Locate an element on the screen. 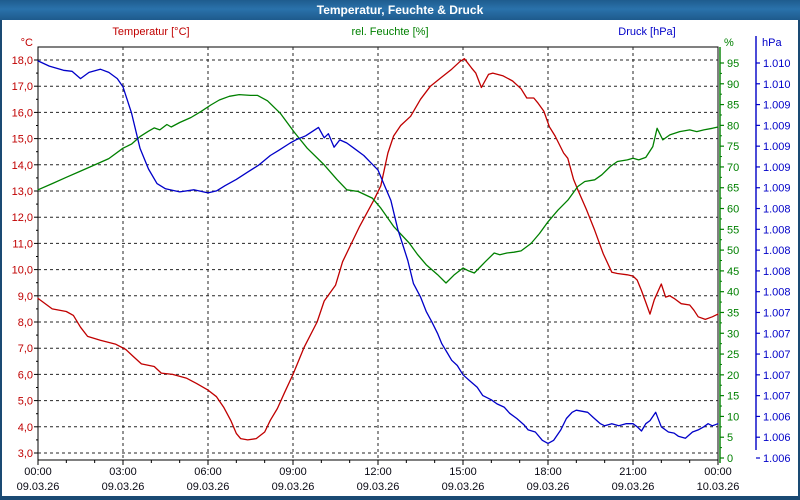 The height and width of the screenshot is (500, 800). humidity-axis-label: 0 is located at coordinates (730, 459).